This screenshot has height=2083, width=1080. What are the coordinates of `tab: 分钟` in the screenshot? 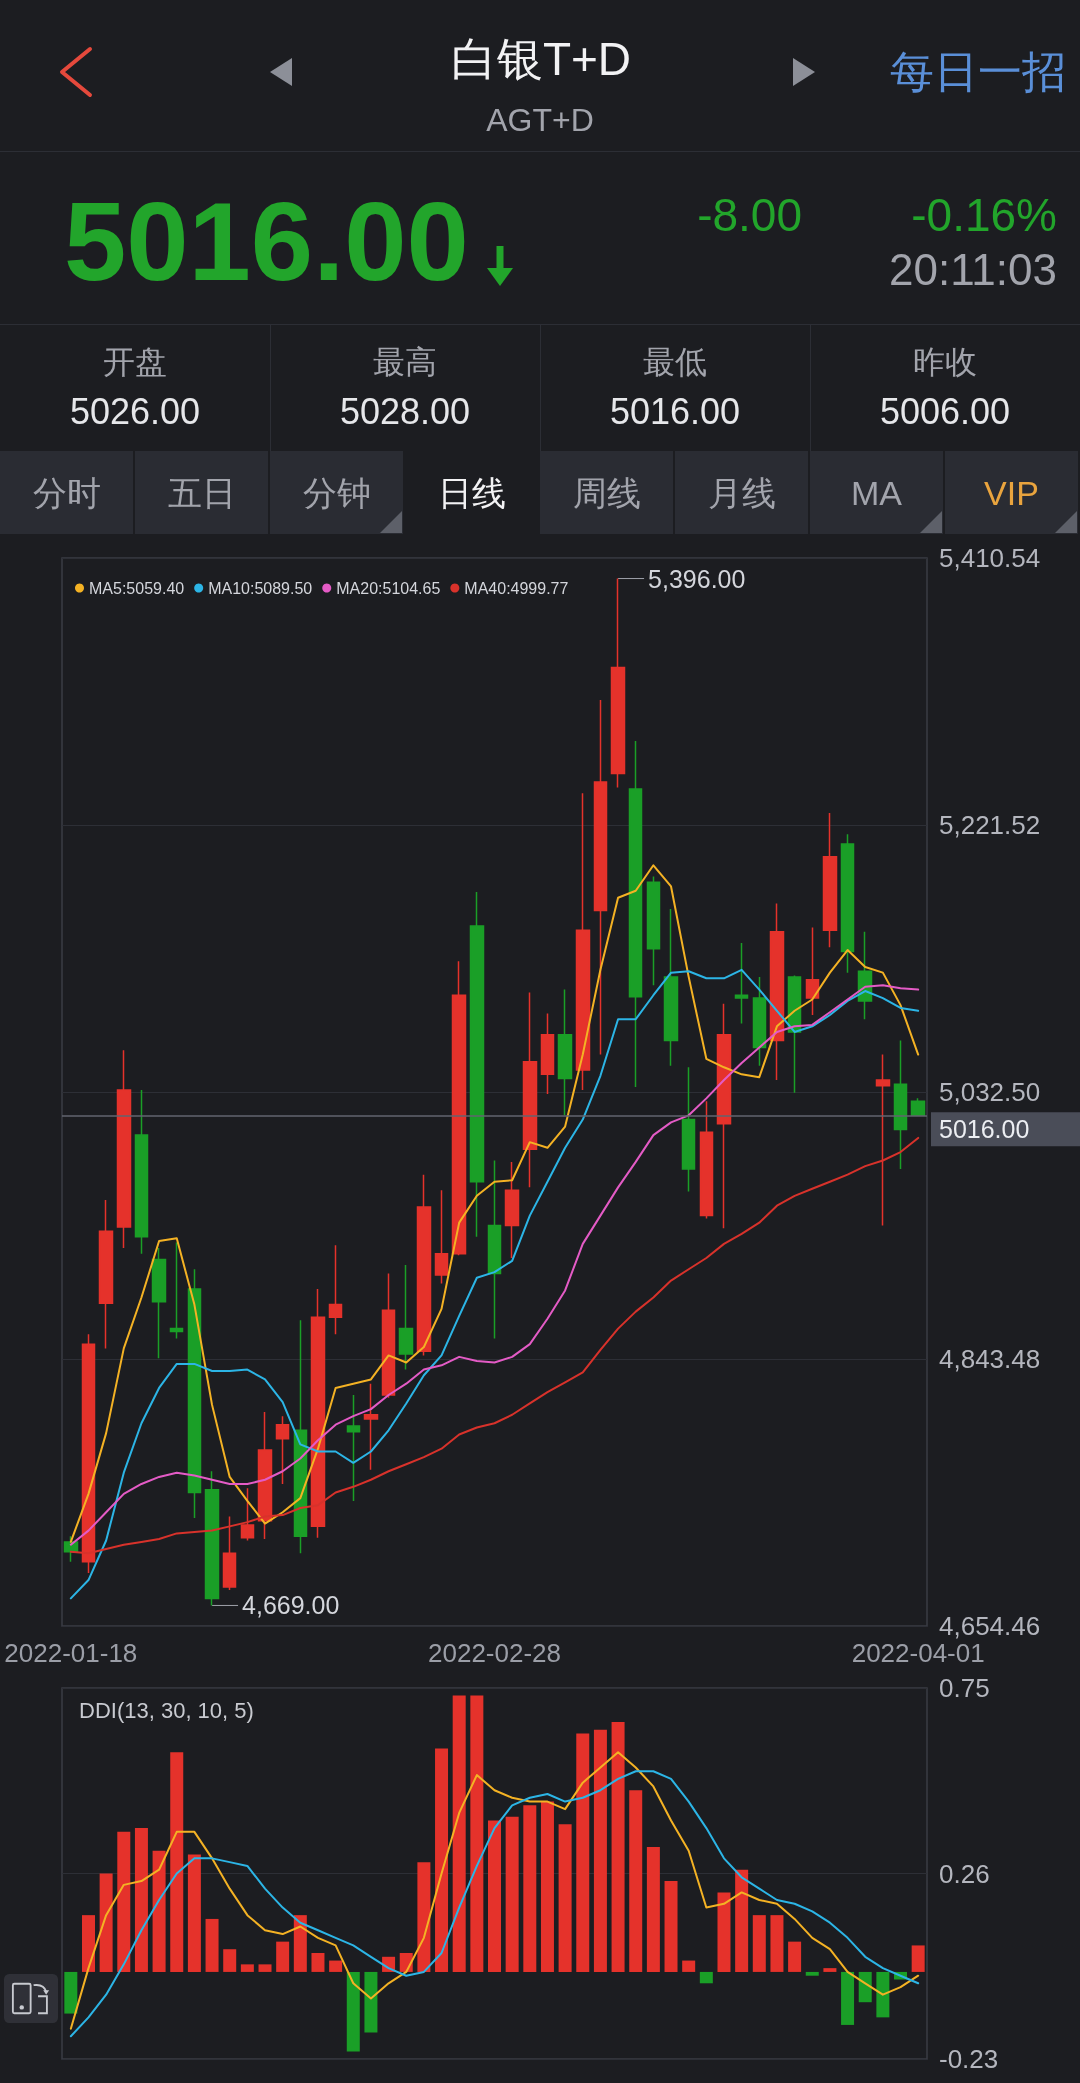 It's located at (336, 492).